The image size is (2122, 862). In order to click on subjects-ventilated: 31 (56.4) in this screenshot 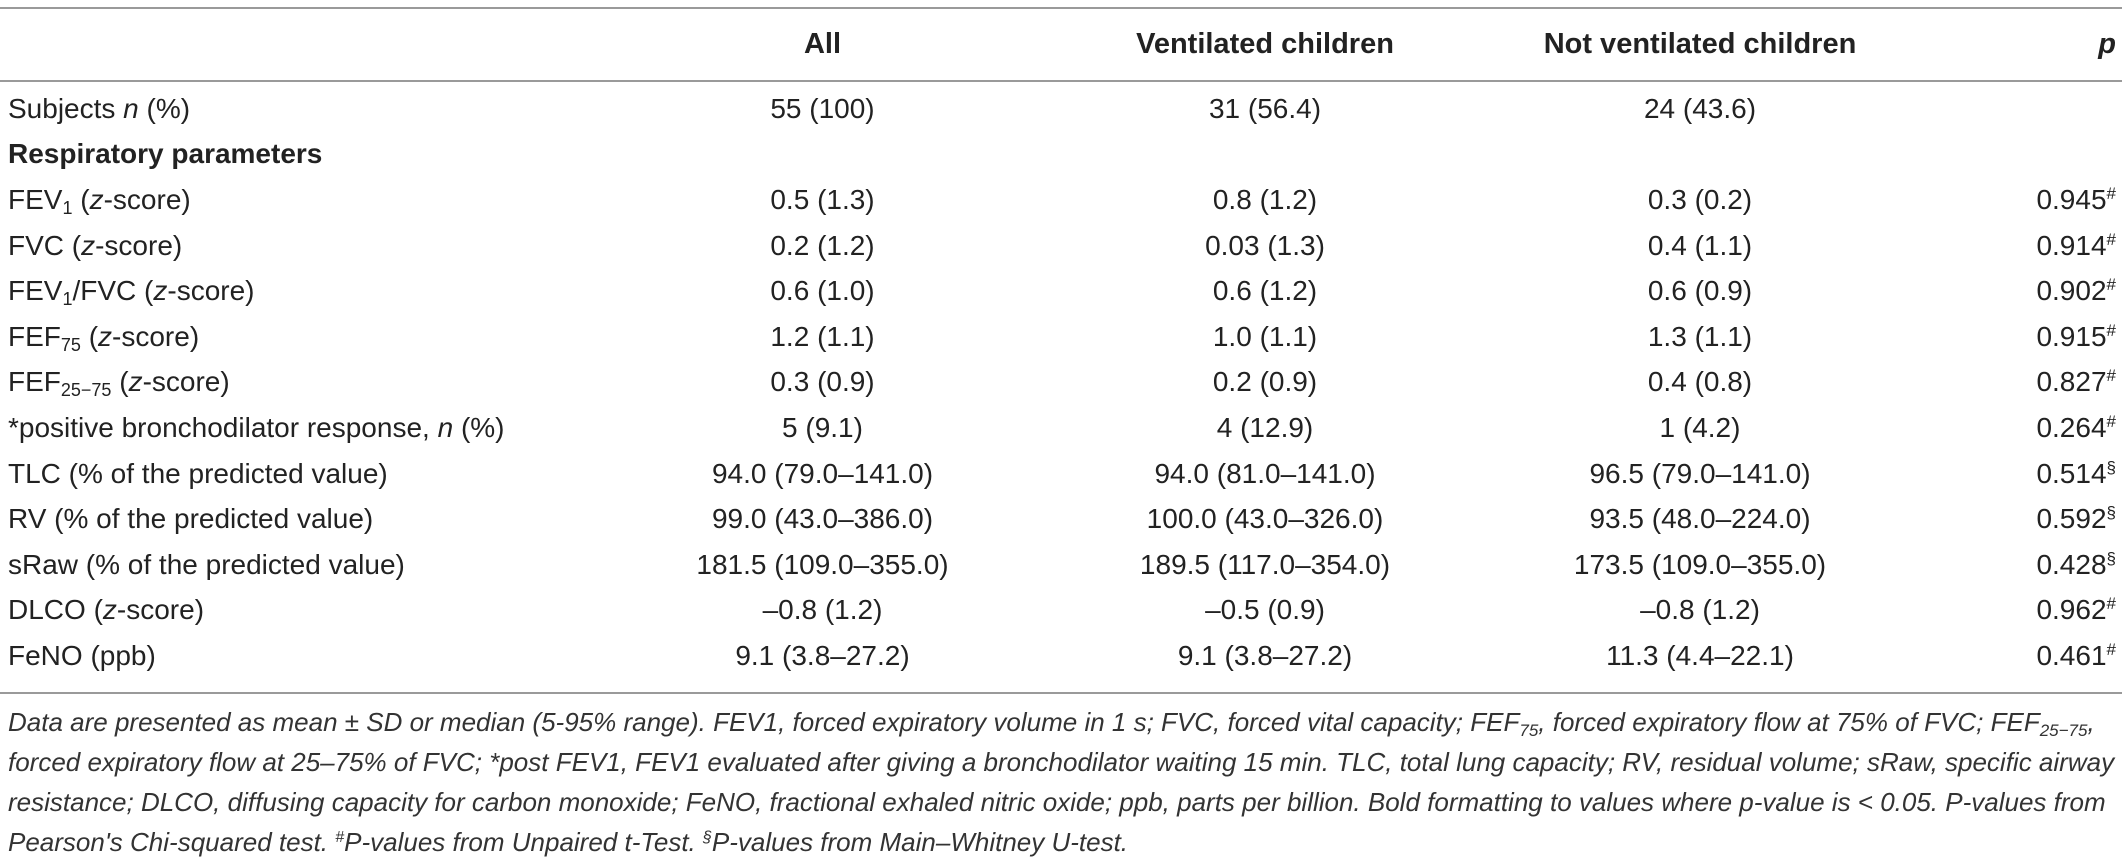, I will do `click(1265, 108)`.